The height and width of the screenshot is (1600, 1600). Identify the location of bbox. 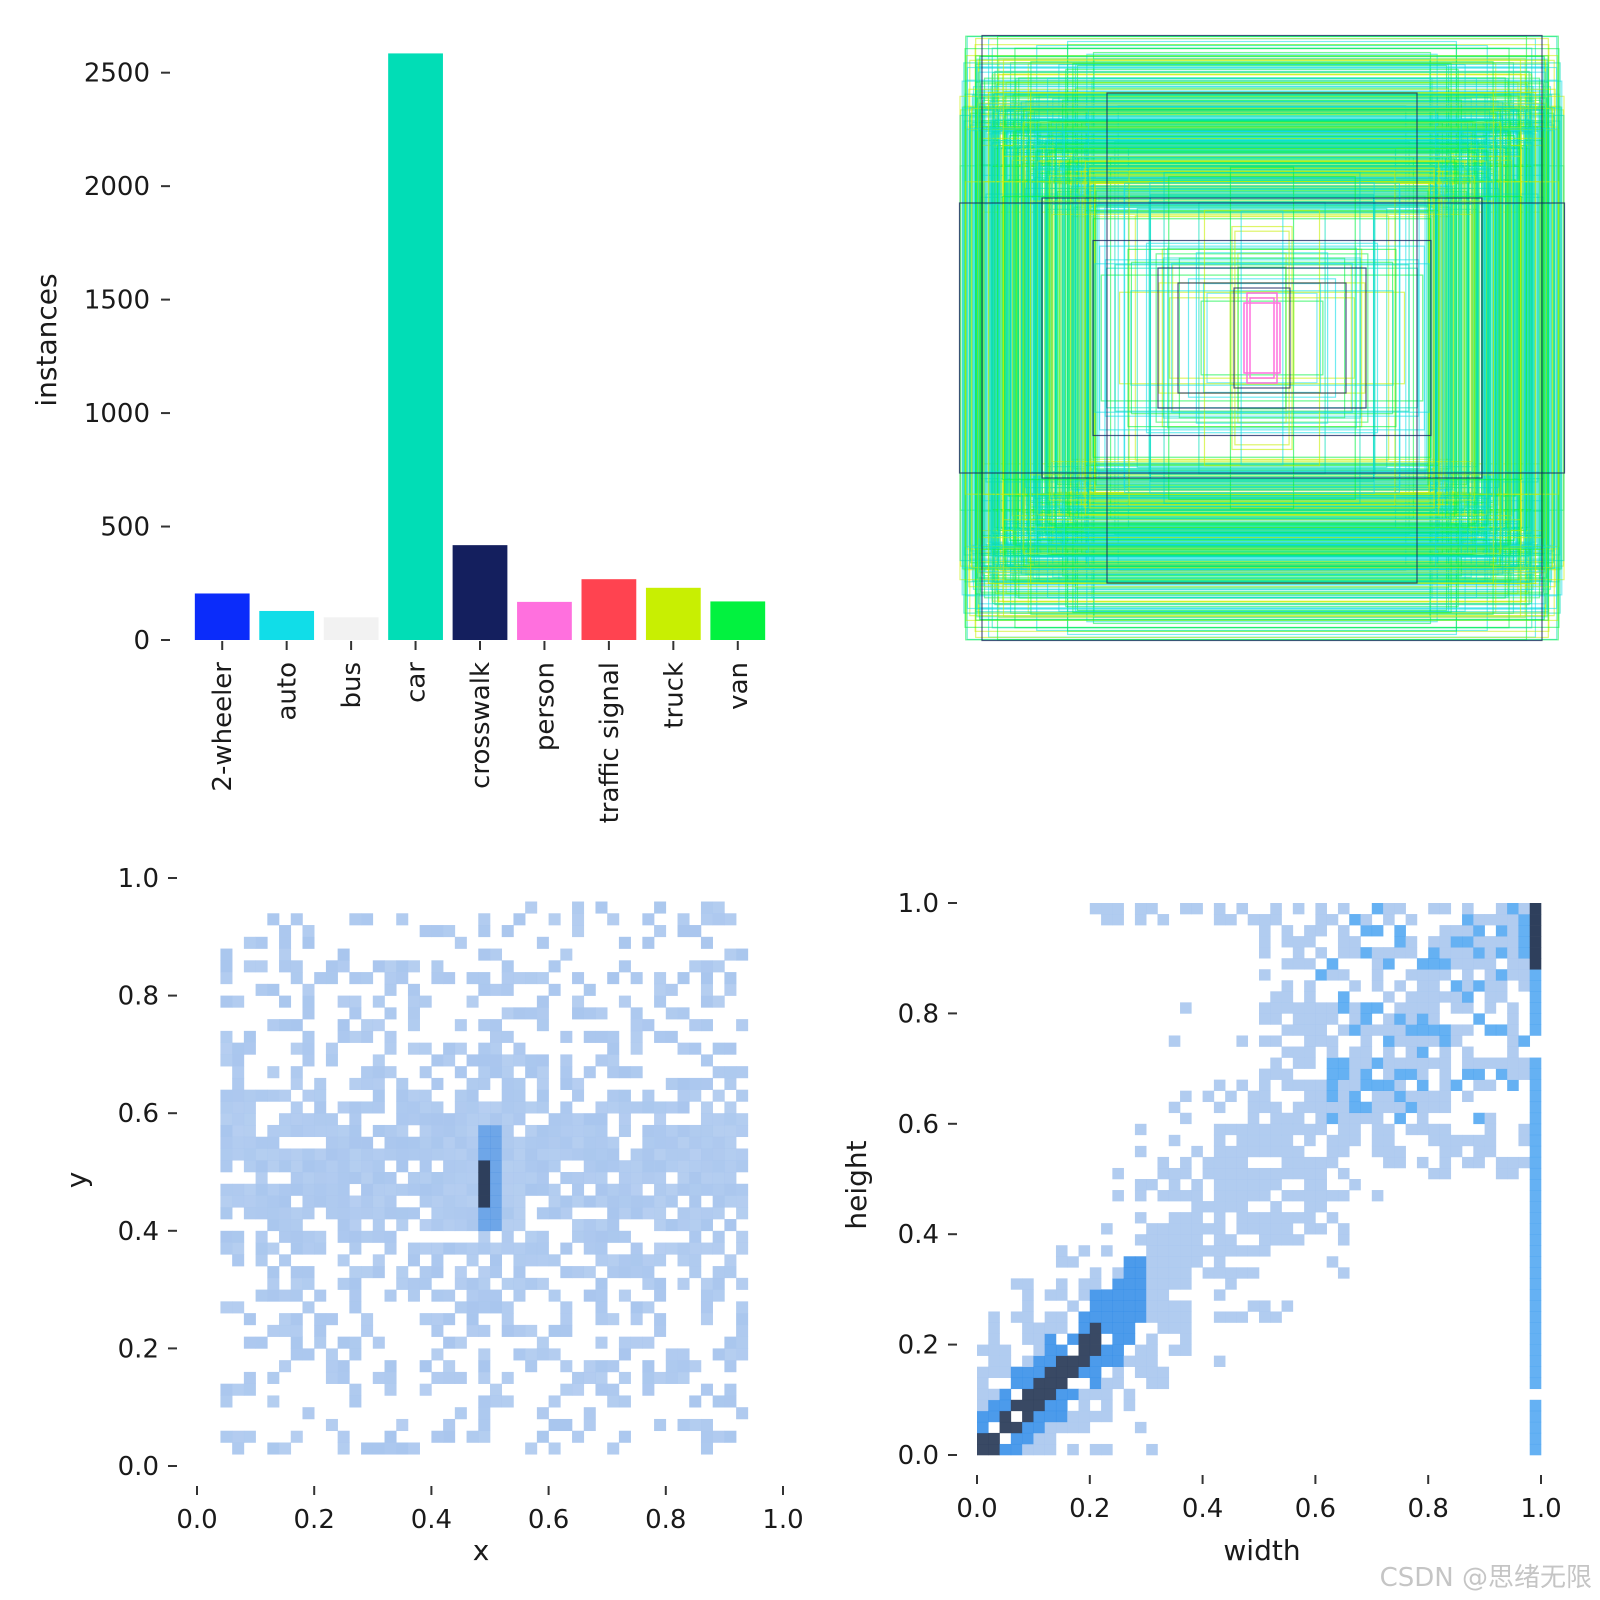
(1262, 338).